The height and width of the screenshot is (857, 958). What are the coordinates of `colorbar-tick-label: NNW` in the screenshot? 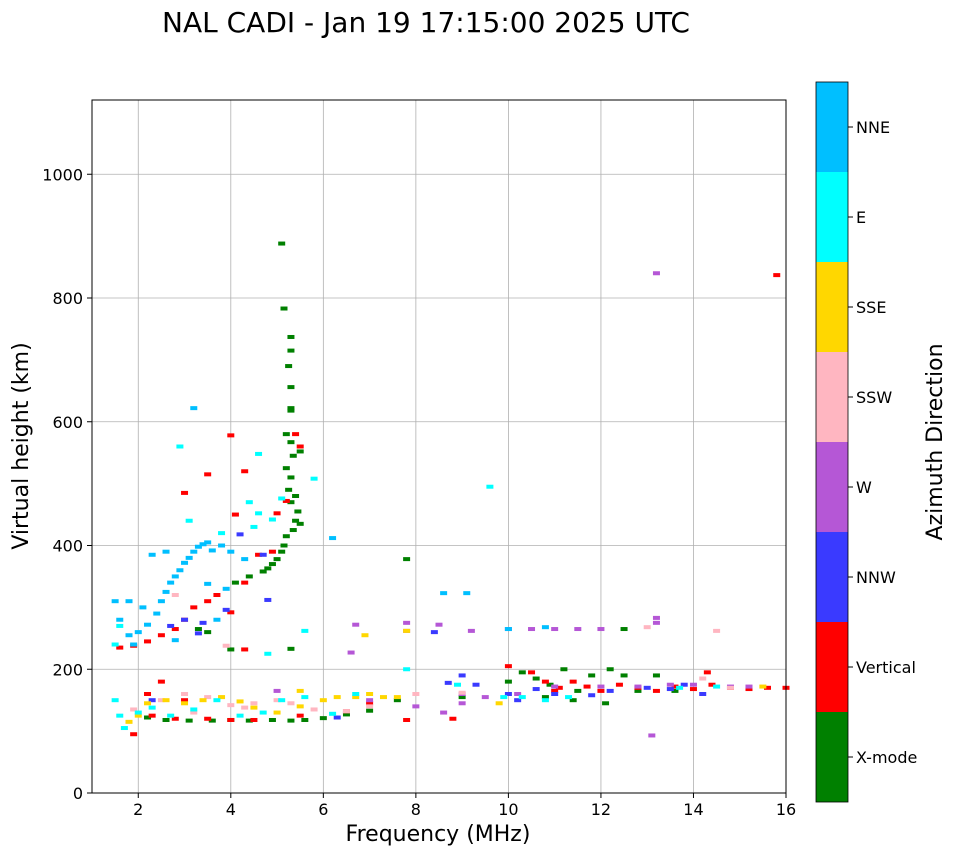 It's located at (876, 577).